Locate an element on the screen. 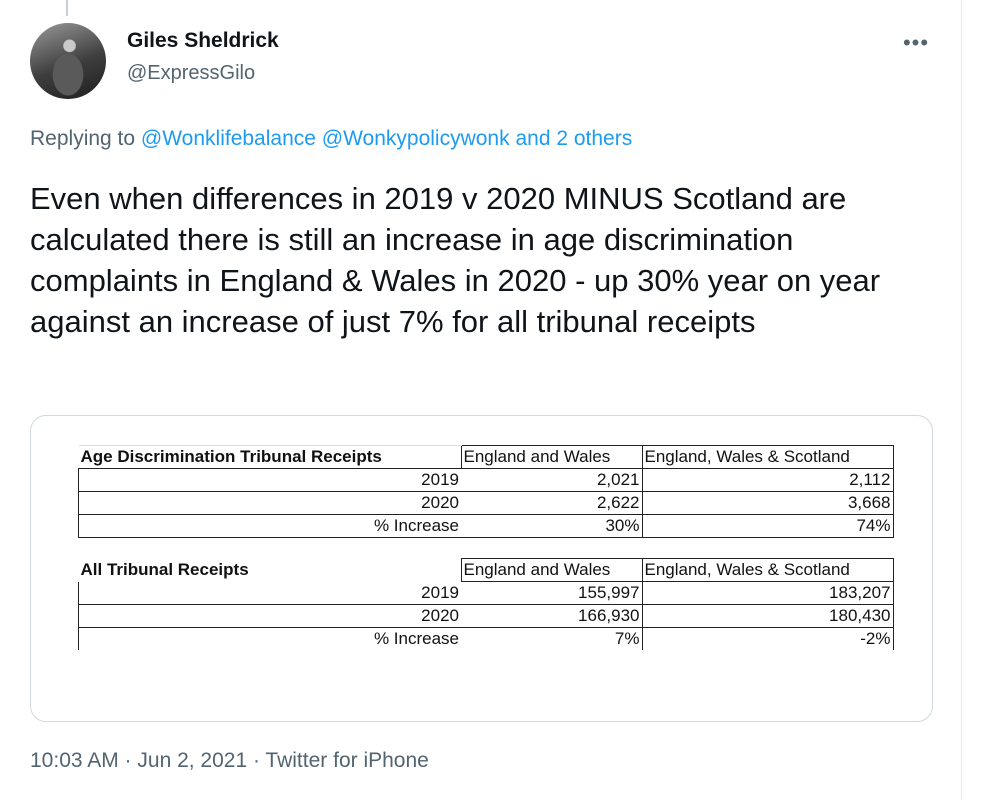 This screenshot has width=1008, height=800. cell-value: 2,622 is located at coordinates (552, 503).